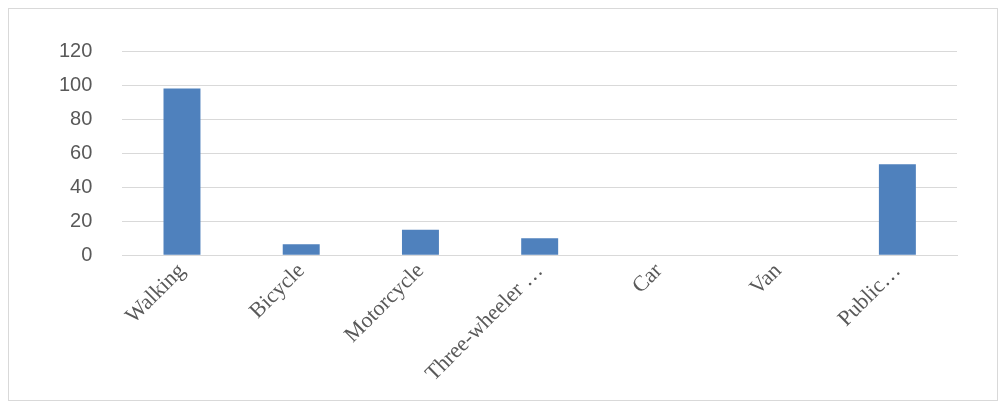  I want to click on x-tick-label: Van, so click(764, 278).